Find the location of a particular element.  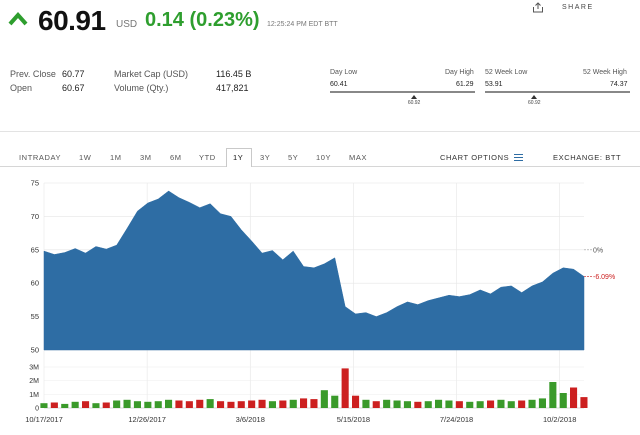

market-cap-value: 116.45 B is located at coordinates (234, 74).